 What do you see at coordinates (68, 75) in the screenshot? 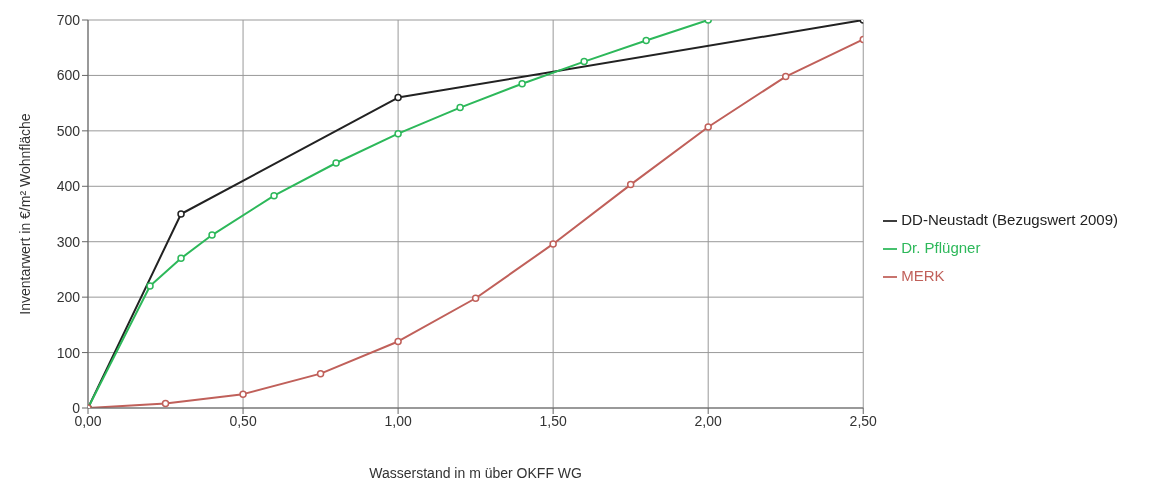
I see `y-tick-label: 600` at bounding box center [68, 75].